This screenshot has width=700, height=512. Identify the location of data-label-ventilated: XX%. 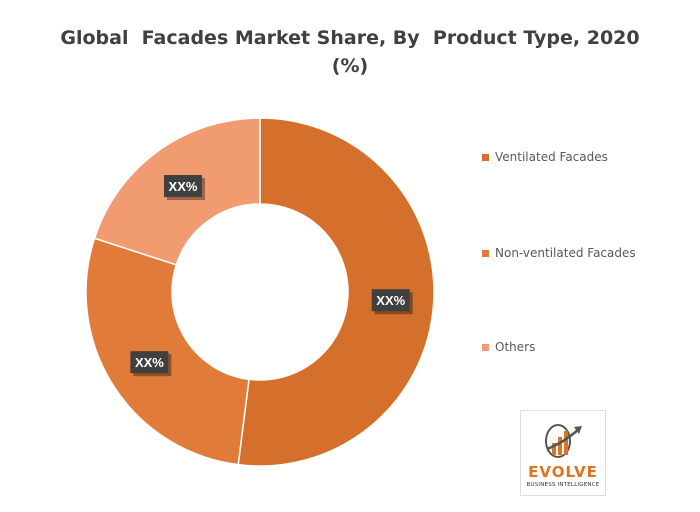
(392, 302).